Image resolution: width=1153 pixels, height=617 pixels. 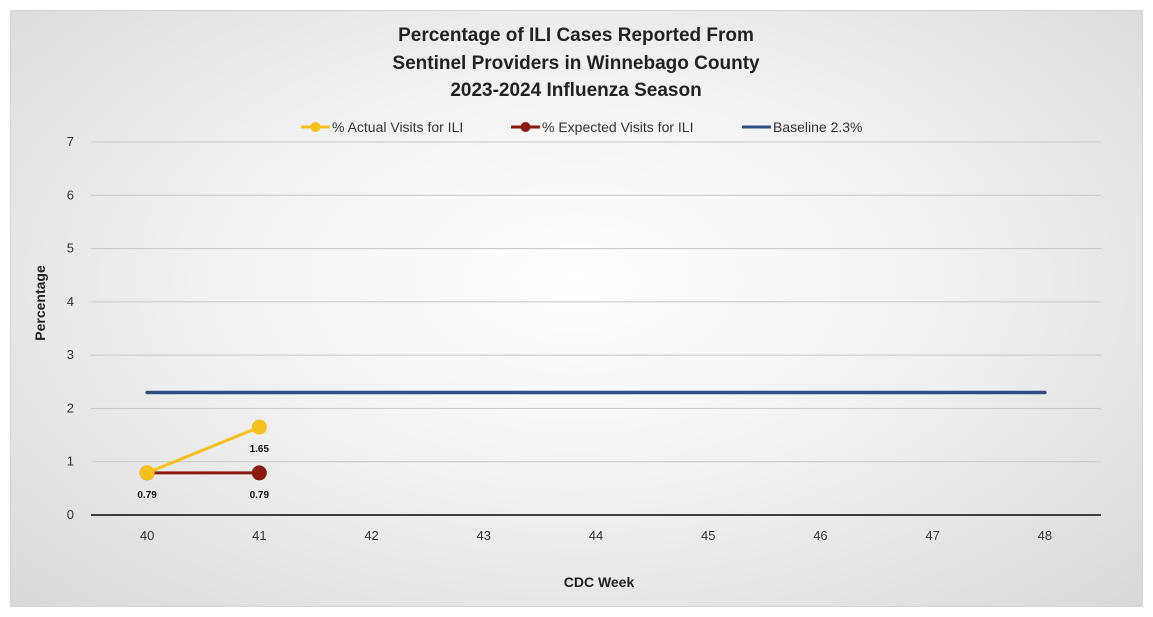 I want to click on series-1-label-41: 0.79, so click(x=260, y=495).